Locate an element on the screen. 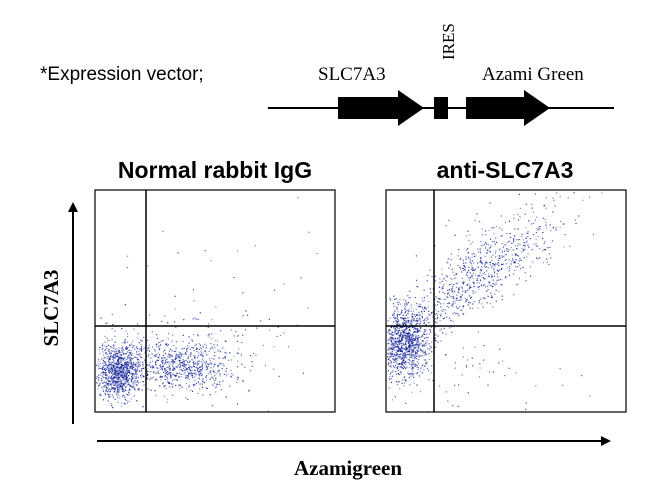 This screenshot has width=650, height=496. ires-block is located at coordinates (441, 108).